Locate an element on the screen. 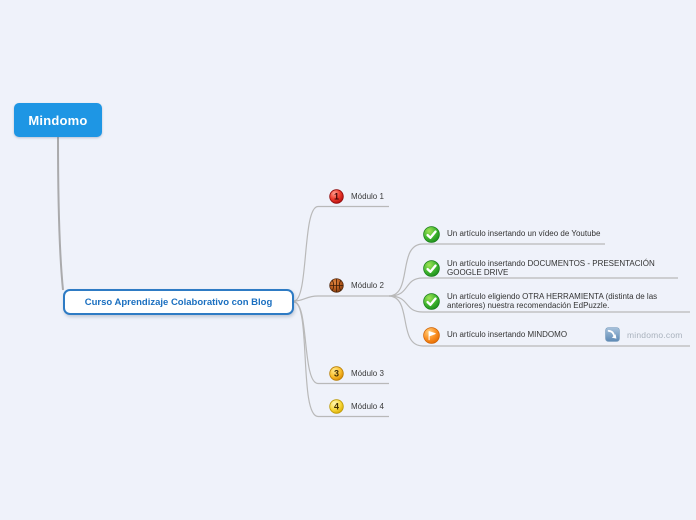 The width and height of the screenshot is (696, 520). watermark-label: mindomo.com is located at coordinates (655, 334).